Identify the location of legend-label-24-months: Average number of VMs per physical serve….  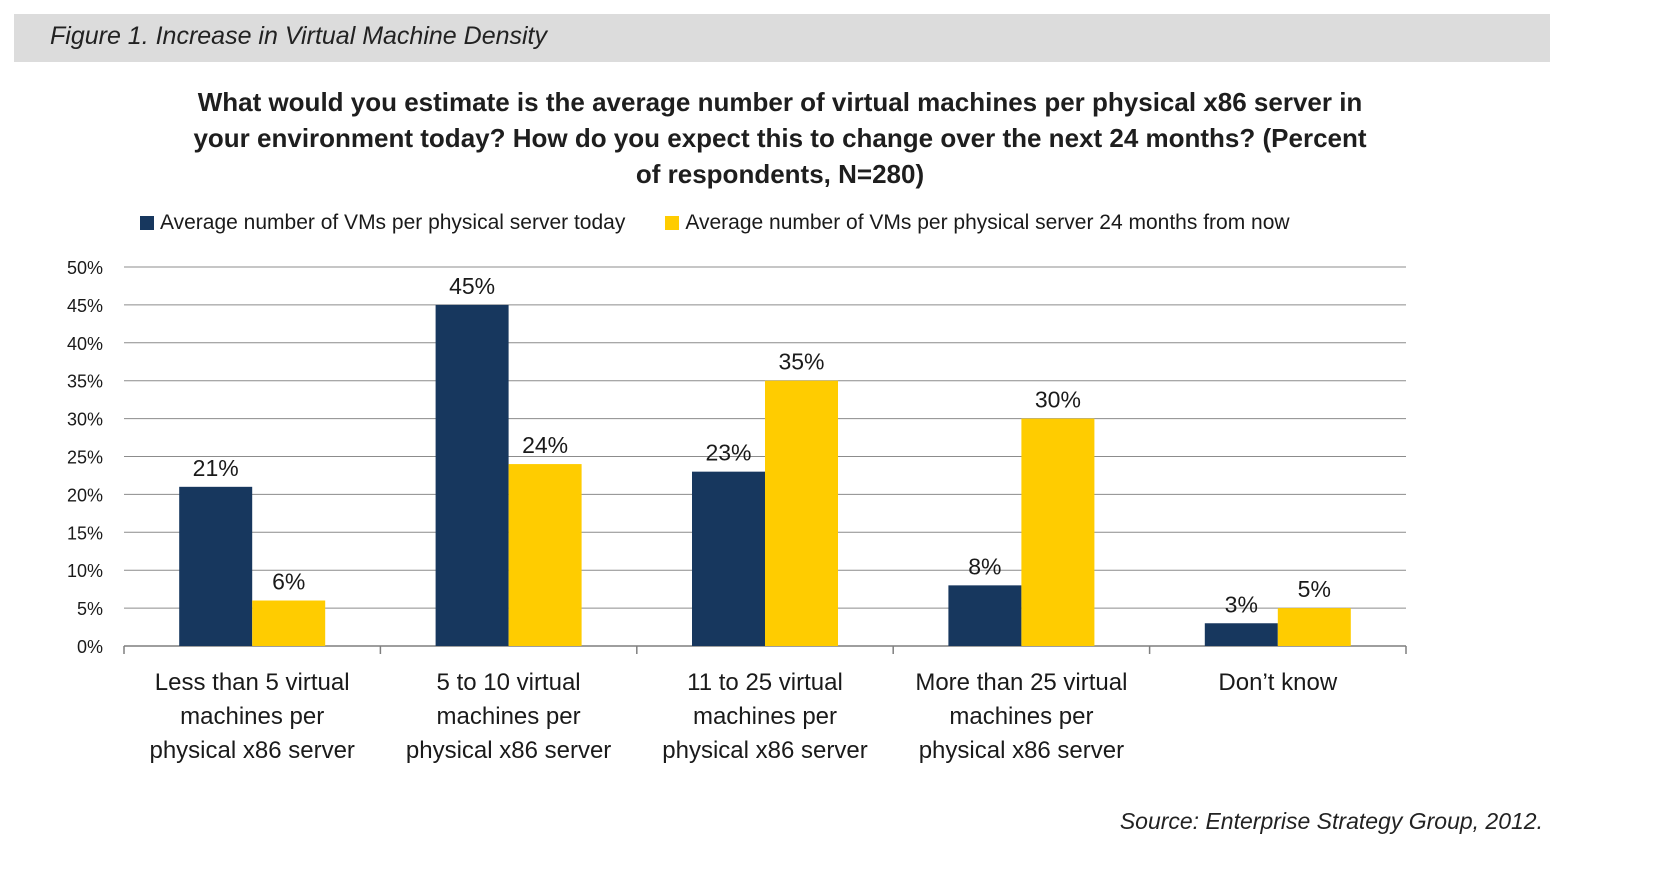
(987, 222).